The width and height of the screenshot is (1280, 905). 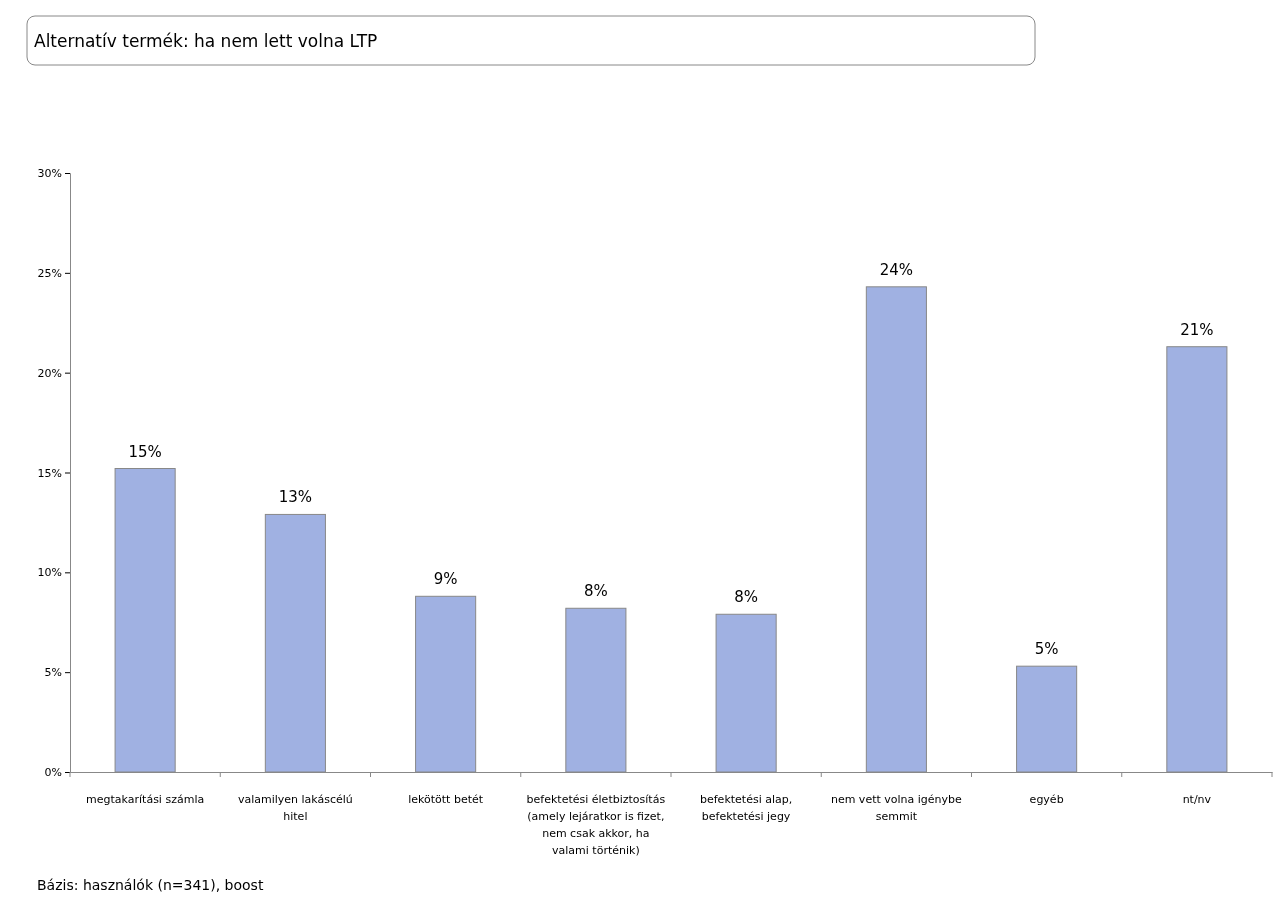 What do you see at coordinates (206, 41) in the screenshot?
I see `chart-title: Alternatív termék: ha nem lett volna LTP` at bounding box center [206, 41].